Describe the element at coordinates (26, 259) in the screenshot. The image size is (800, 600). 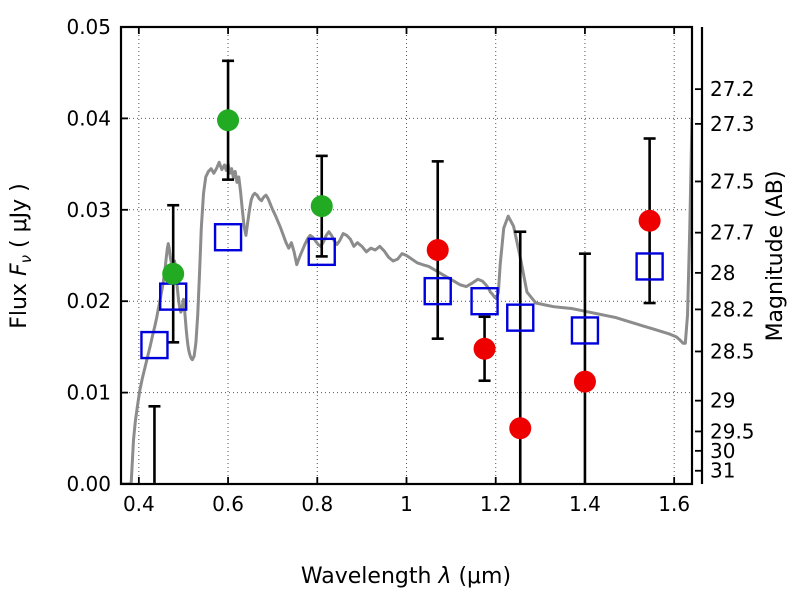
I see `y-axis-title-subscript: ν` at that location.